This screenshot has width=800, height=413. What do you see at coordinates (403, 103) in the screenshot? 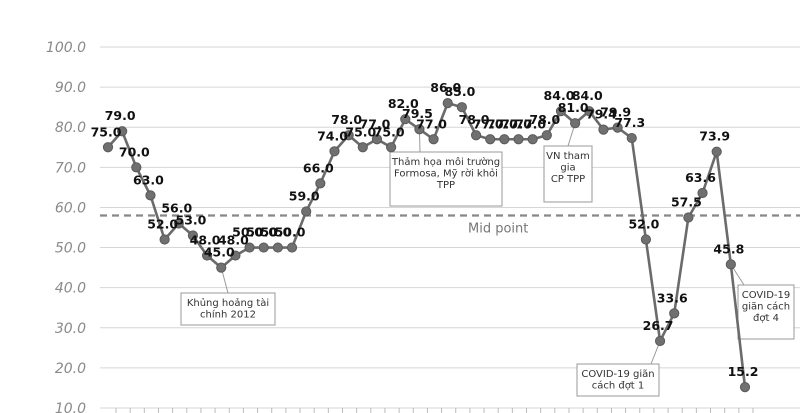
I see `data-label: 82.0` at bounding box center [403, 103].